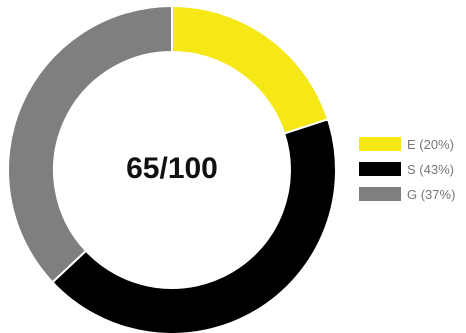  I want to click on chart-center-score: 65/100, so click(172, 168).